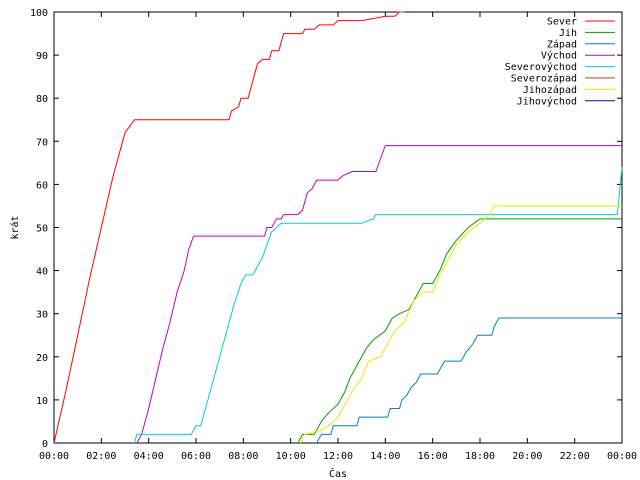 Image resolution: width=640 pixels, height=480 pixels. I want to click on x-tick-label-1: 02:00, so click(101, 456).